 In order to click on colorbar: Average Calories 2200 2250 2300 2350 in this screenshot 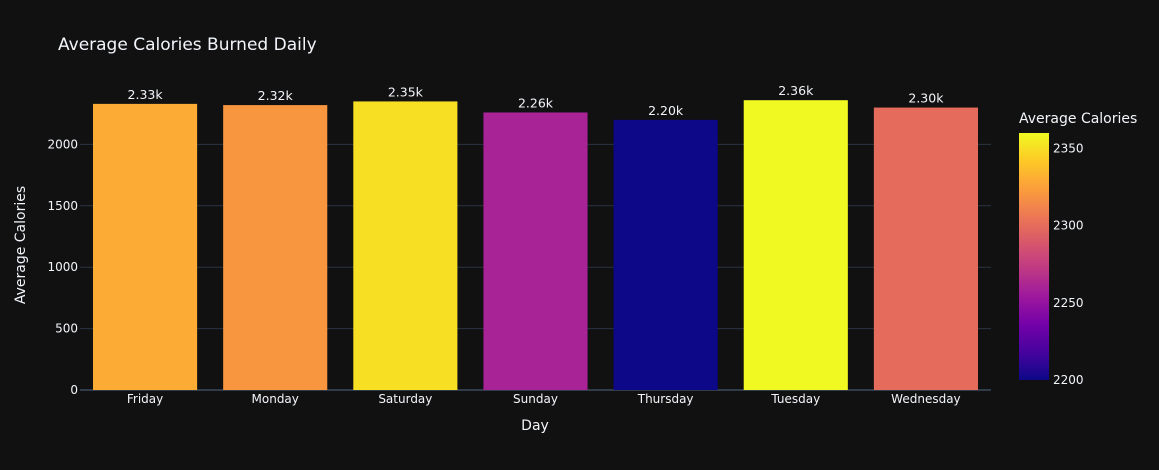, I will do `click(1078, 249)`.